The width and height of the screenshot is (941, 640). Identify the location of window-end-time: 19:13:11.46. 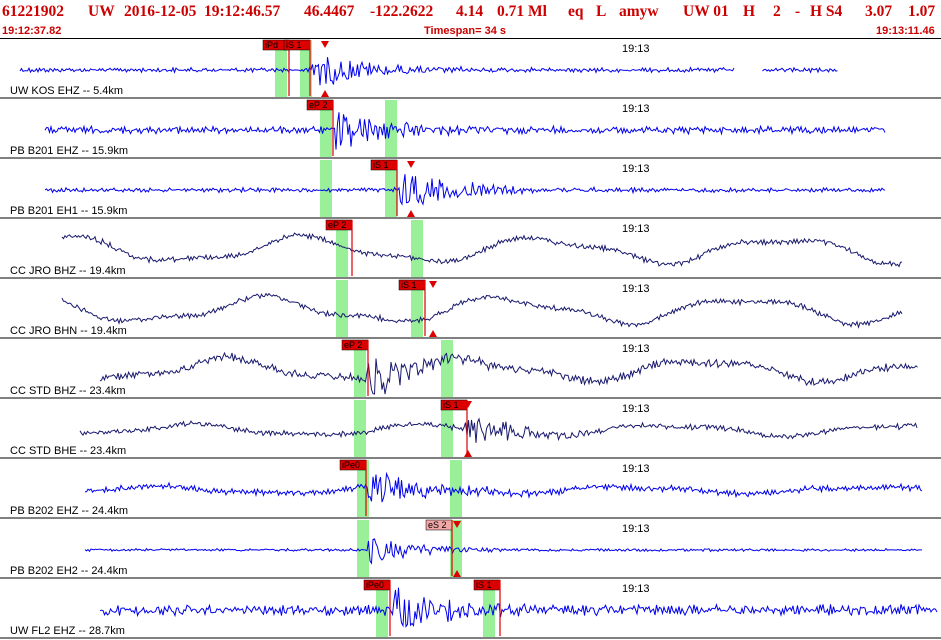
(905, 31).